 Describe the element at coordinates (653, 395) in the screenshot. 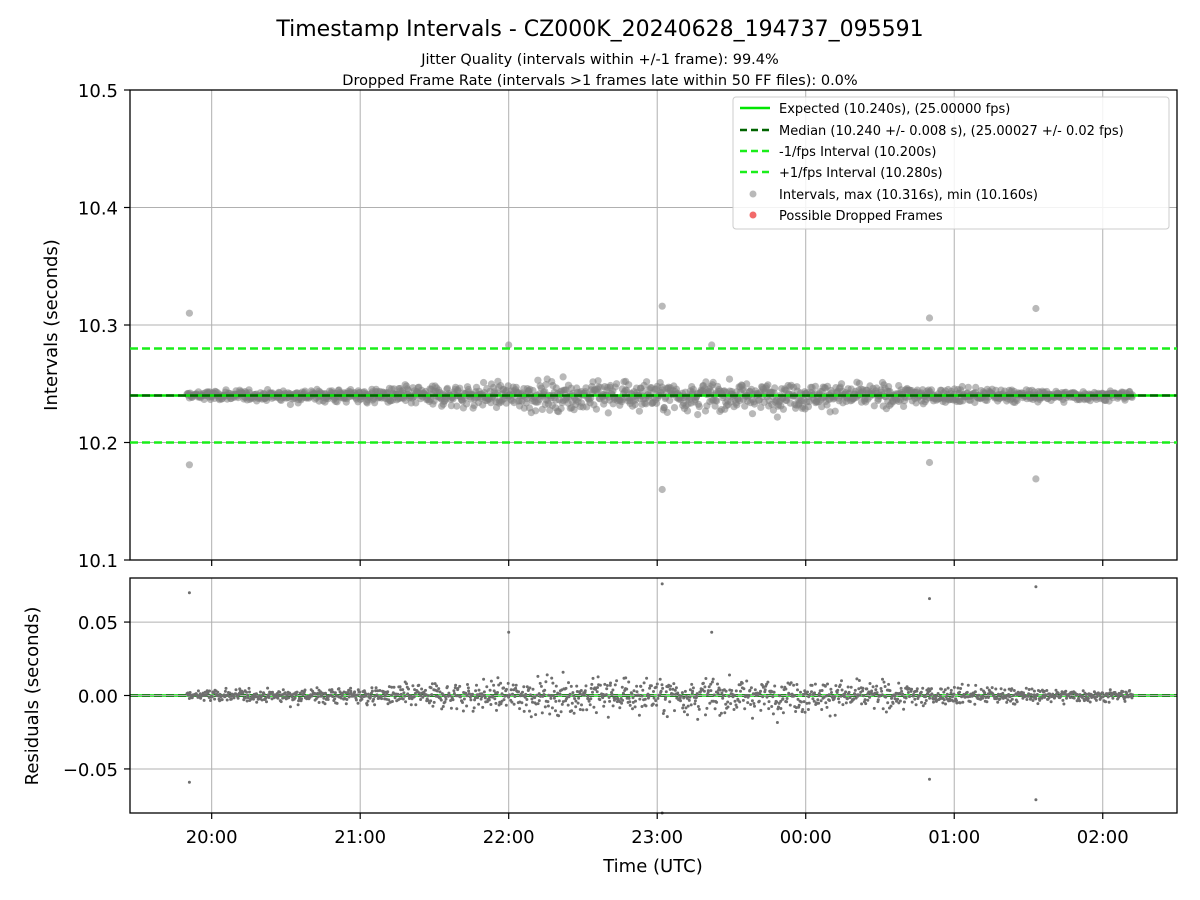

I see `intervals-reference-lines-front` at that location.